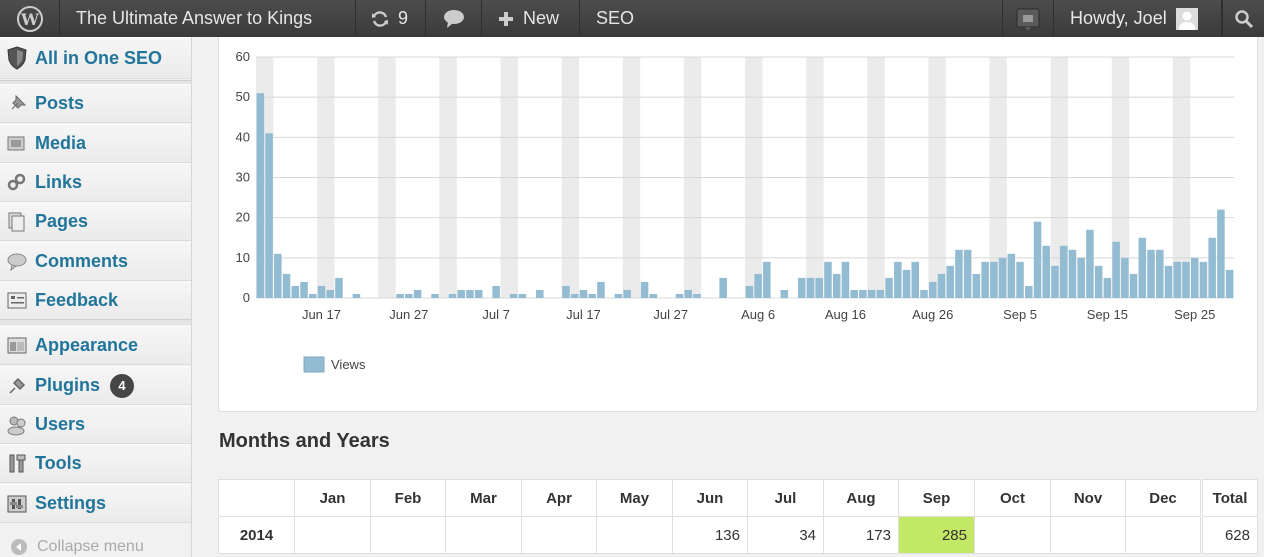 The width and height of the screenshot is (1264, 557). What do you see at coordinates (531, 18) in the screenshot?
I see `new-content-button: New` at bounding box center [531, 18].